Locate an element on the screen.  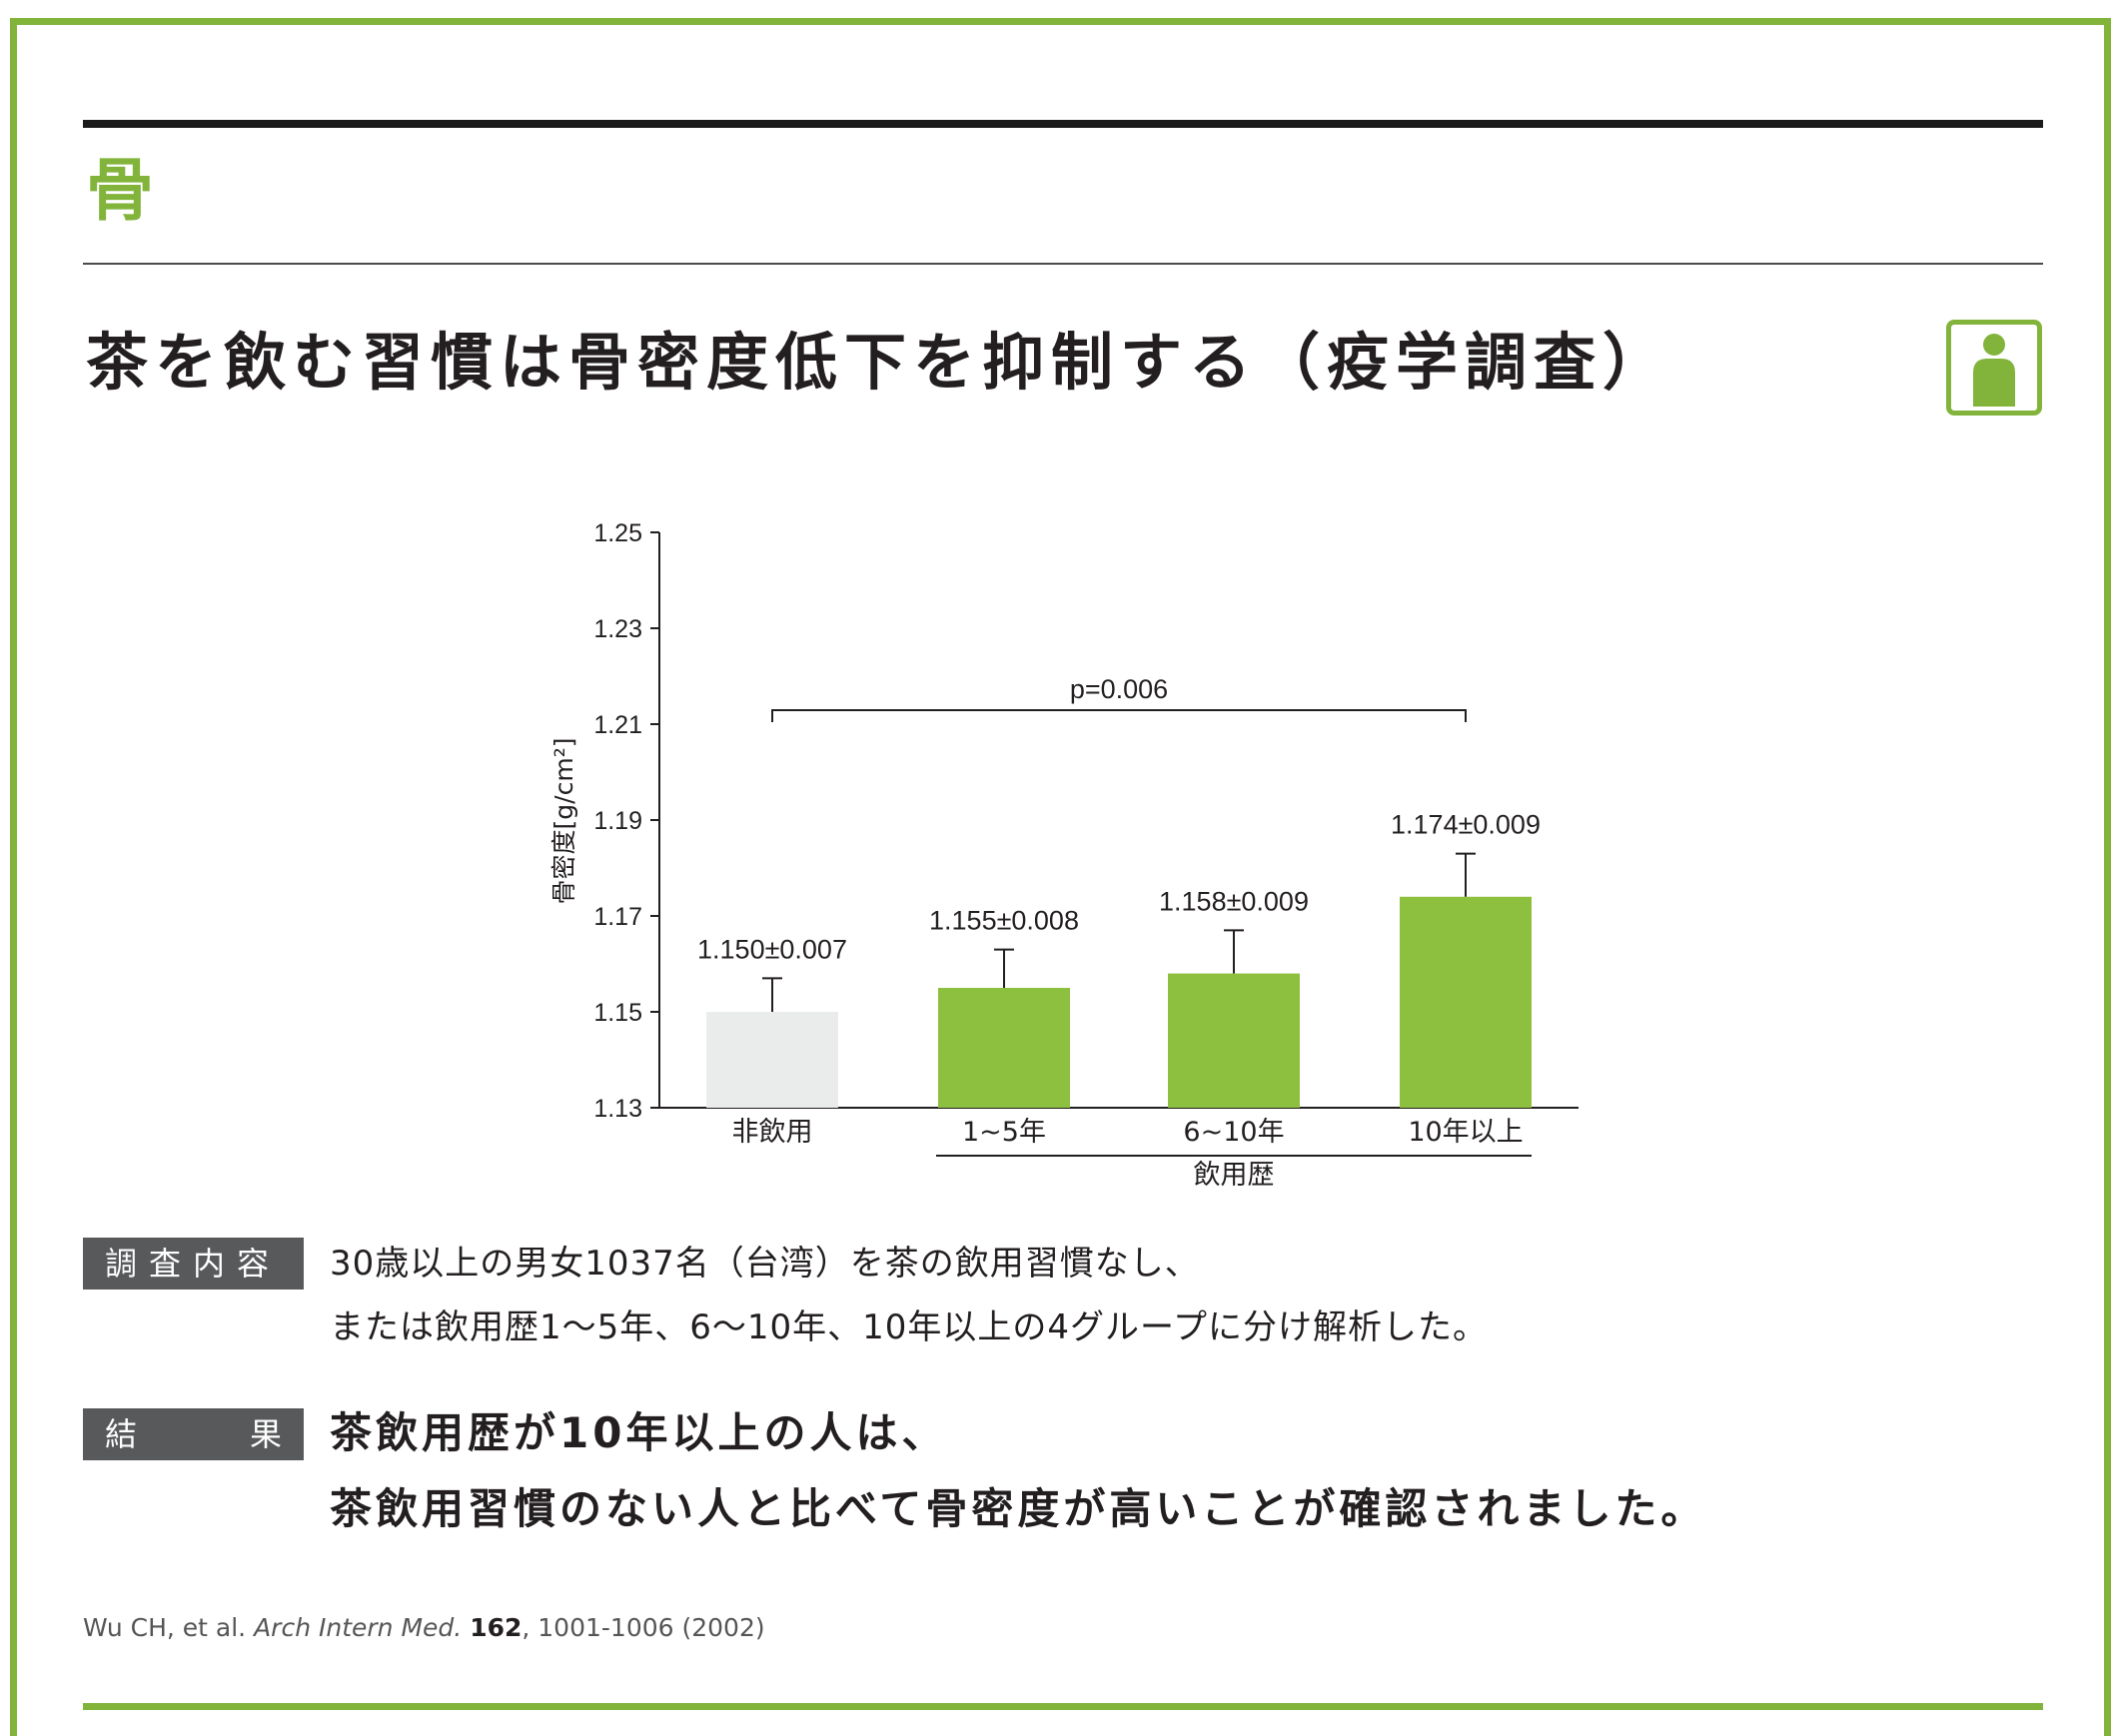
result-tag: 結果 is located at coordinates (193, 1434).